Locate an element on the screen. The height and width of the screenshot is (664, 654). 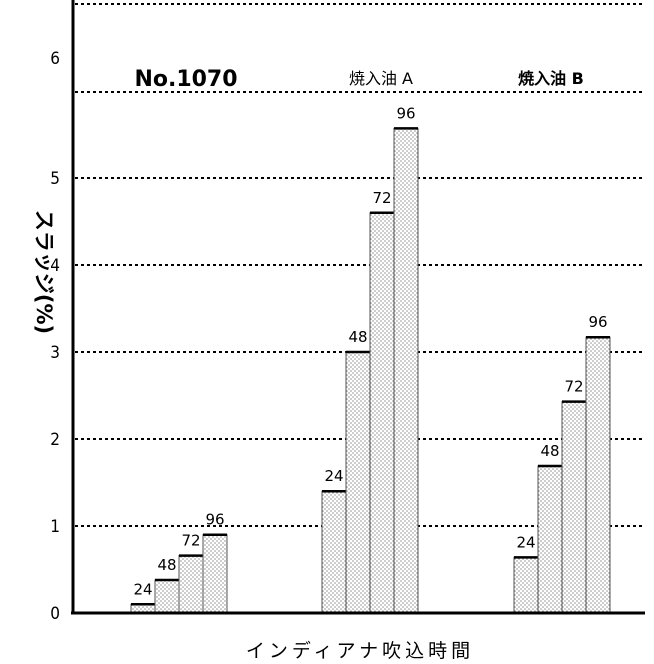
y-tick-label: 2 is located at coordinates (55, 440).